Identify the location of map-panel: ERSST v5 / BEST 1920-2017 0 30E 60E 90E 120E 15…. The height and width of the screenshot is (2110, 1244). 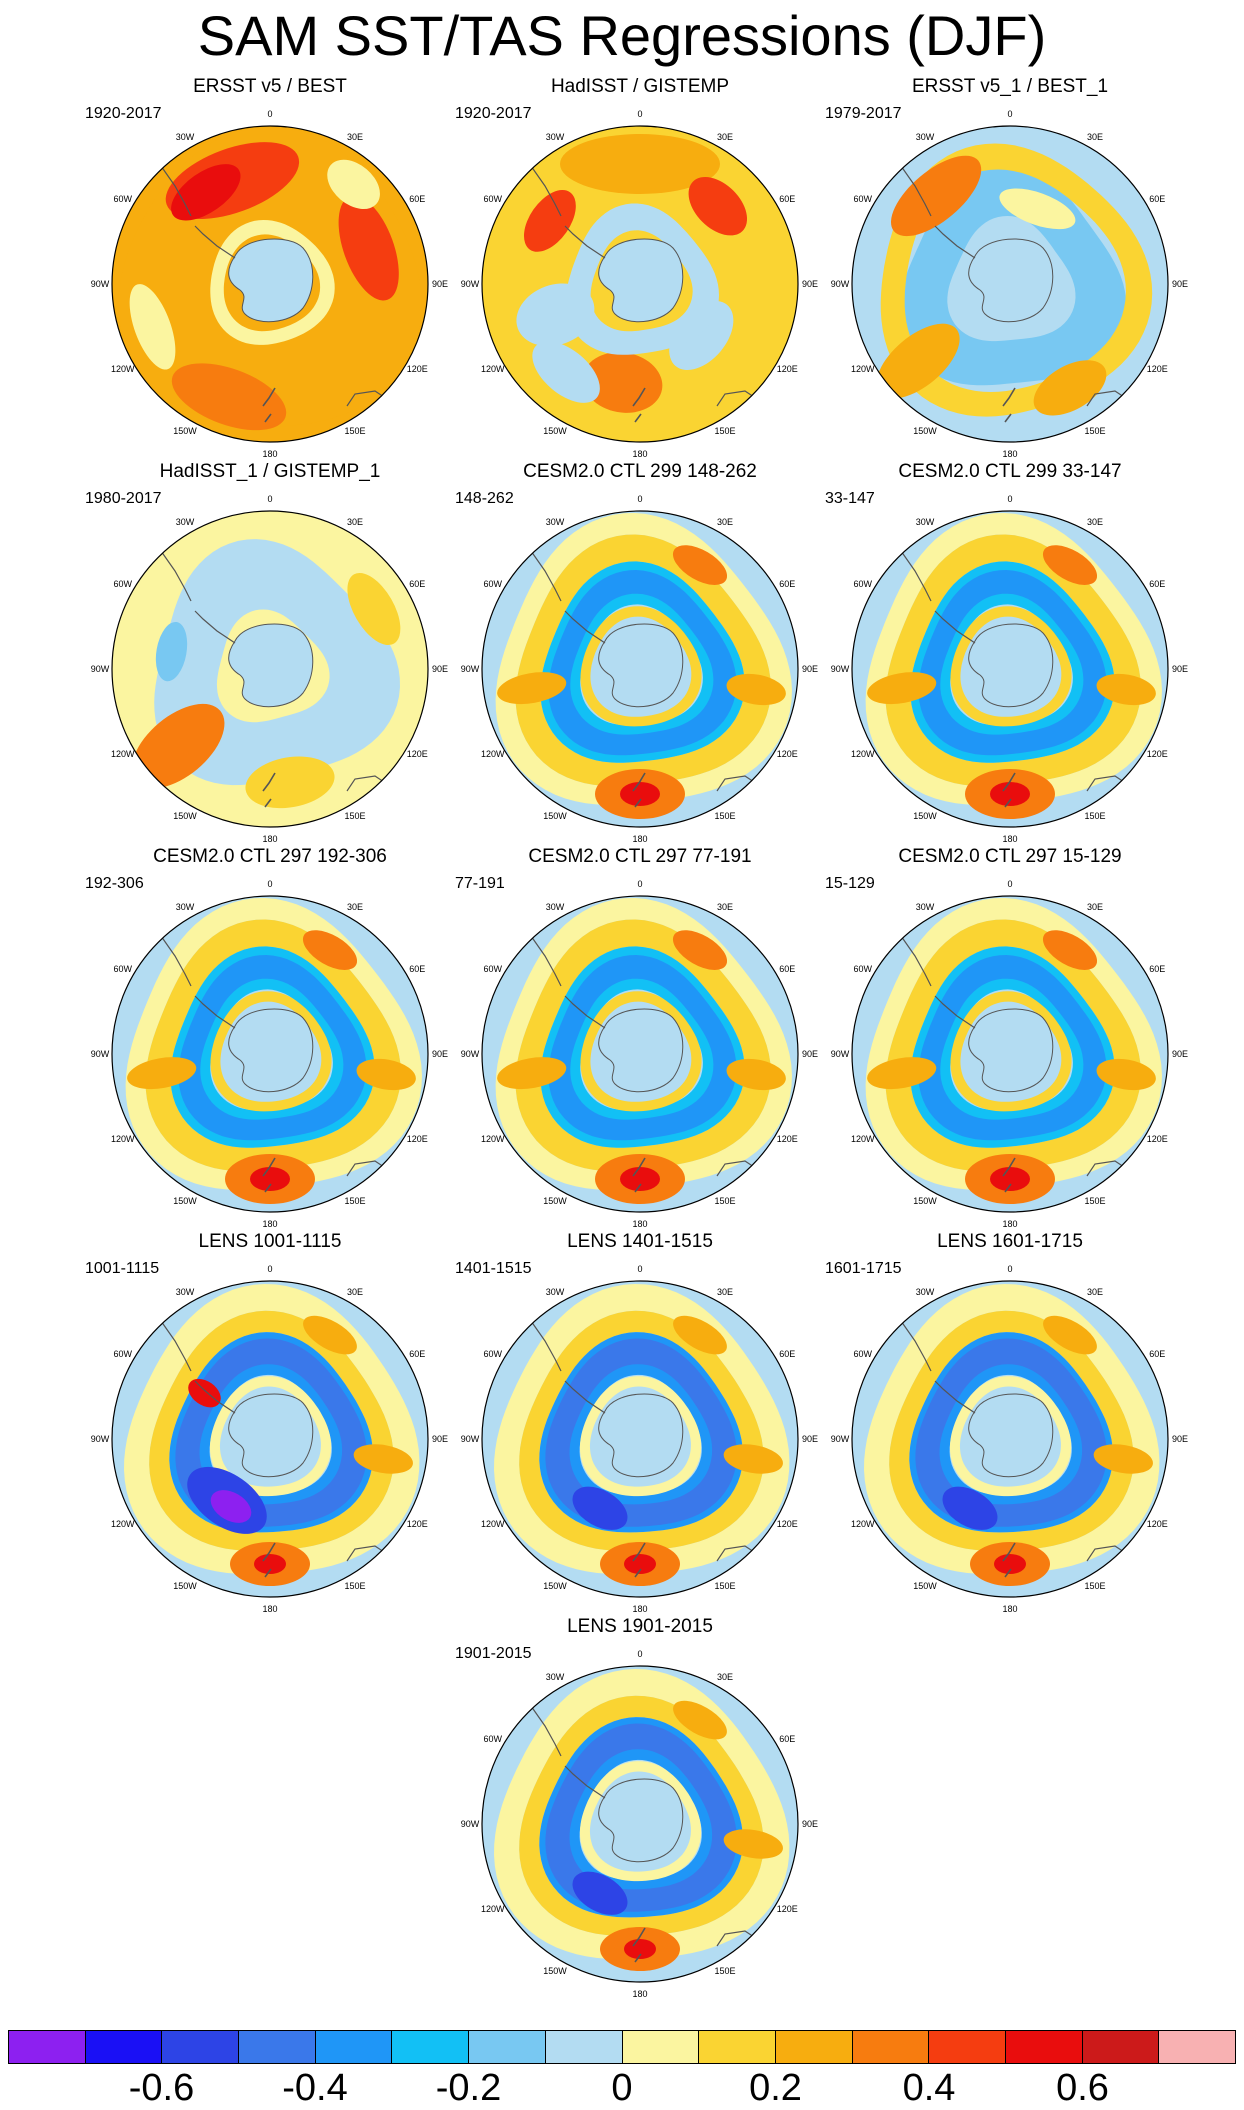
(270, 267).